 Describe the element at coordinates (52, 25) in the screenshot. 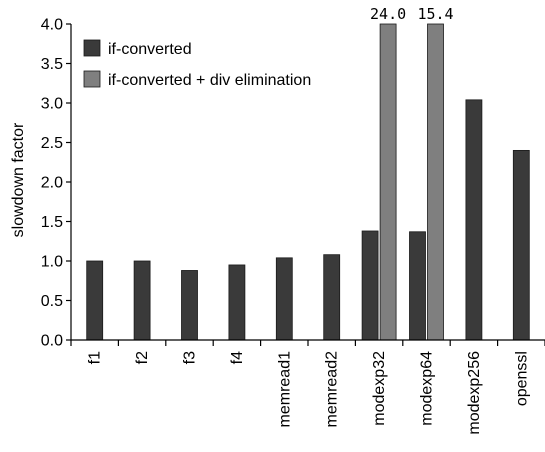

I see `y-tick-label: 4.0` at that location.